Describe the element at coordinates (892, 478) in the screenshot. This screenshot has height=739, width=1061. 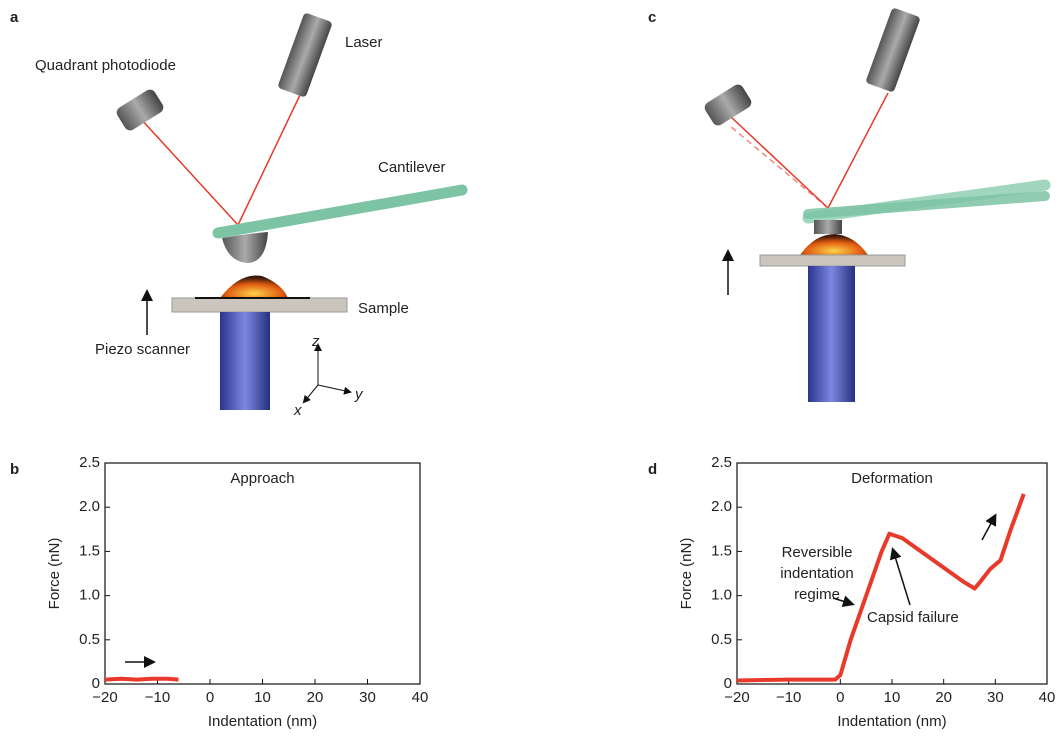
I see `chart-title: Deformation` at that location.